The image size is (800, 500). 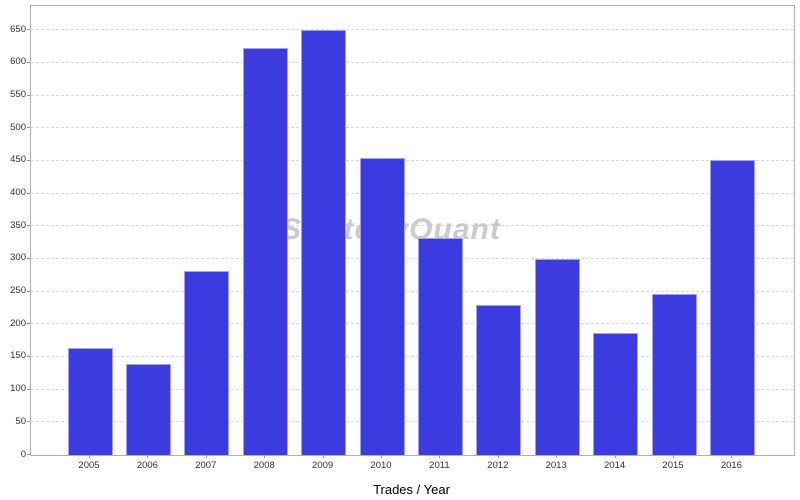 What do you see at coordinates (206, 465) in the screenshot?
I see `x-tick-label-2007: 2007` at bounding box center [206, 465].